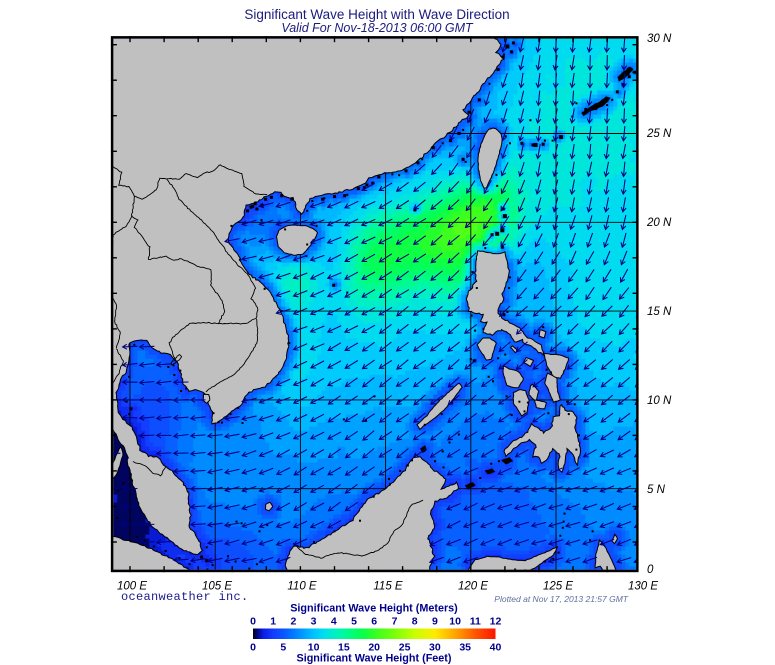 The image size is (775, 665). Describe the element at coordinates (374, 648) in the screenshot. I see `svg-text: 20` at that location.